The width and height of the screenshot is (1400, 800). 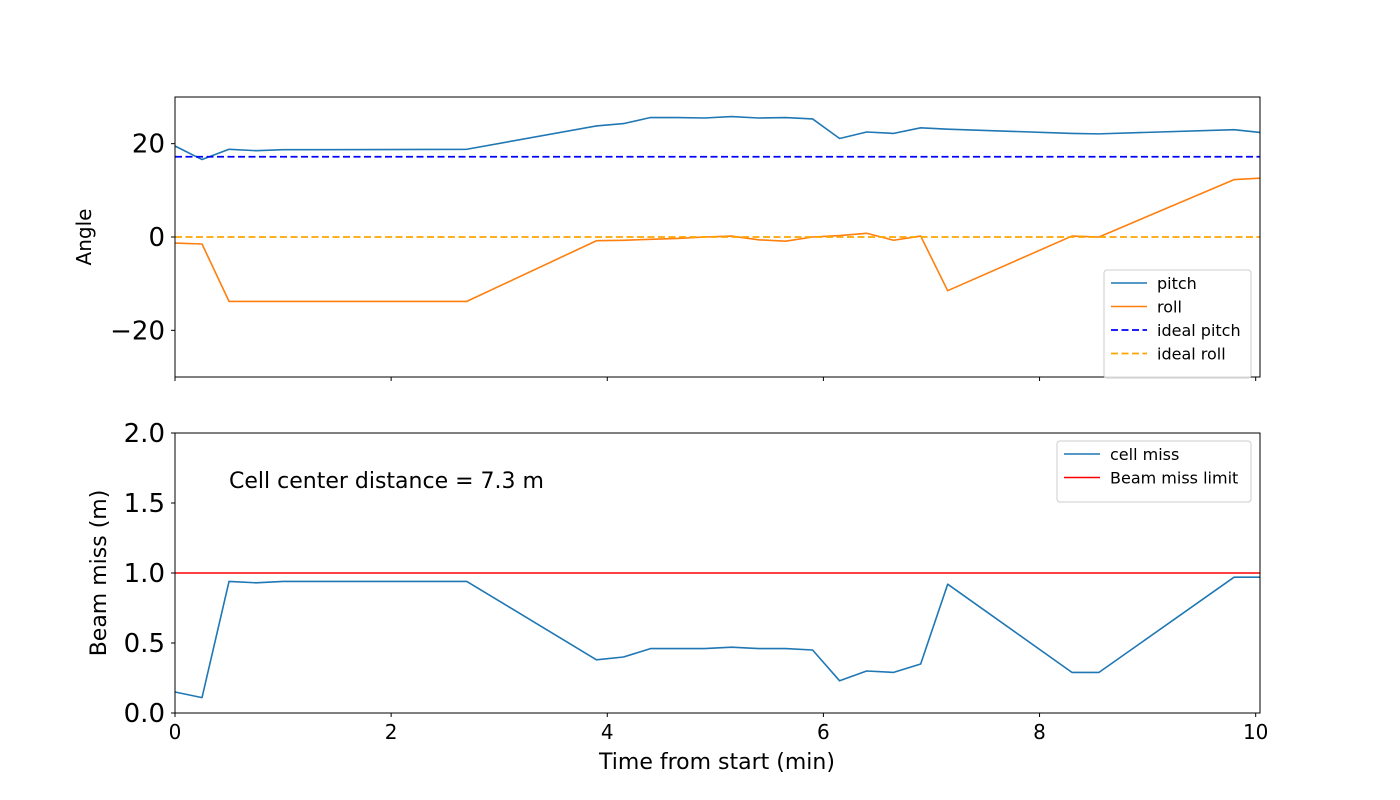 What do you see at coordinates (1177, 283) in the screenshot?
I see `angle-legend-label-pitch: pitch` at bounding box center [1177, 283].